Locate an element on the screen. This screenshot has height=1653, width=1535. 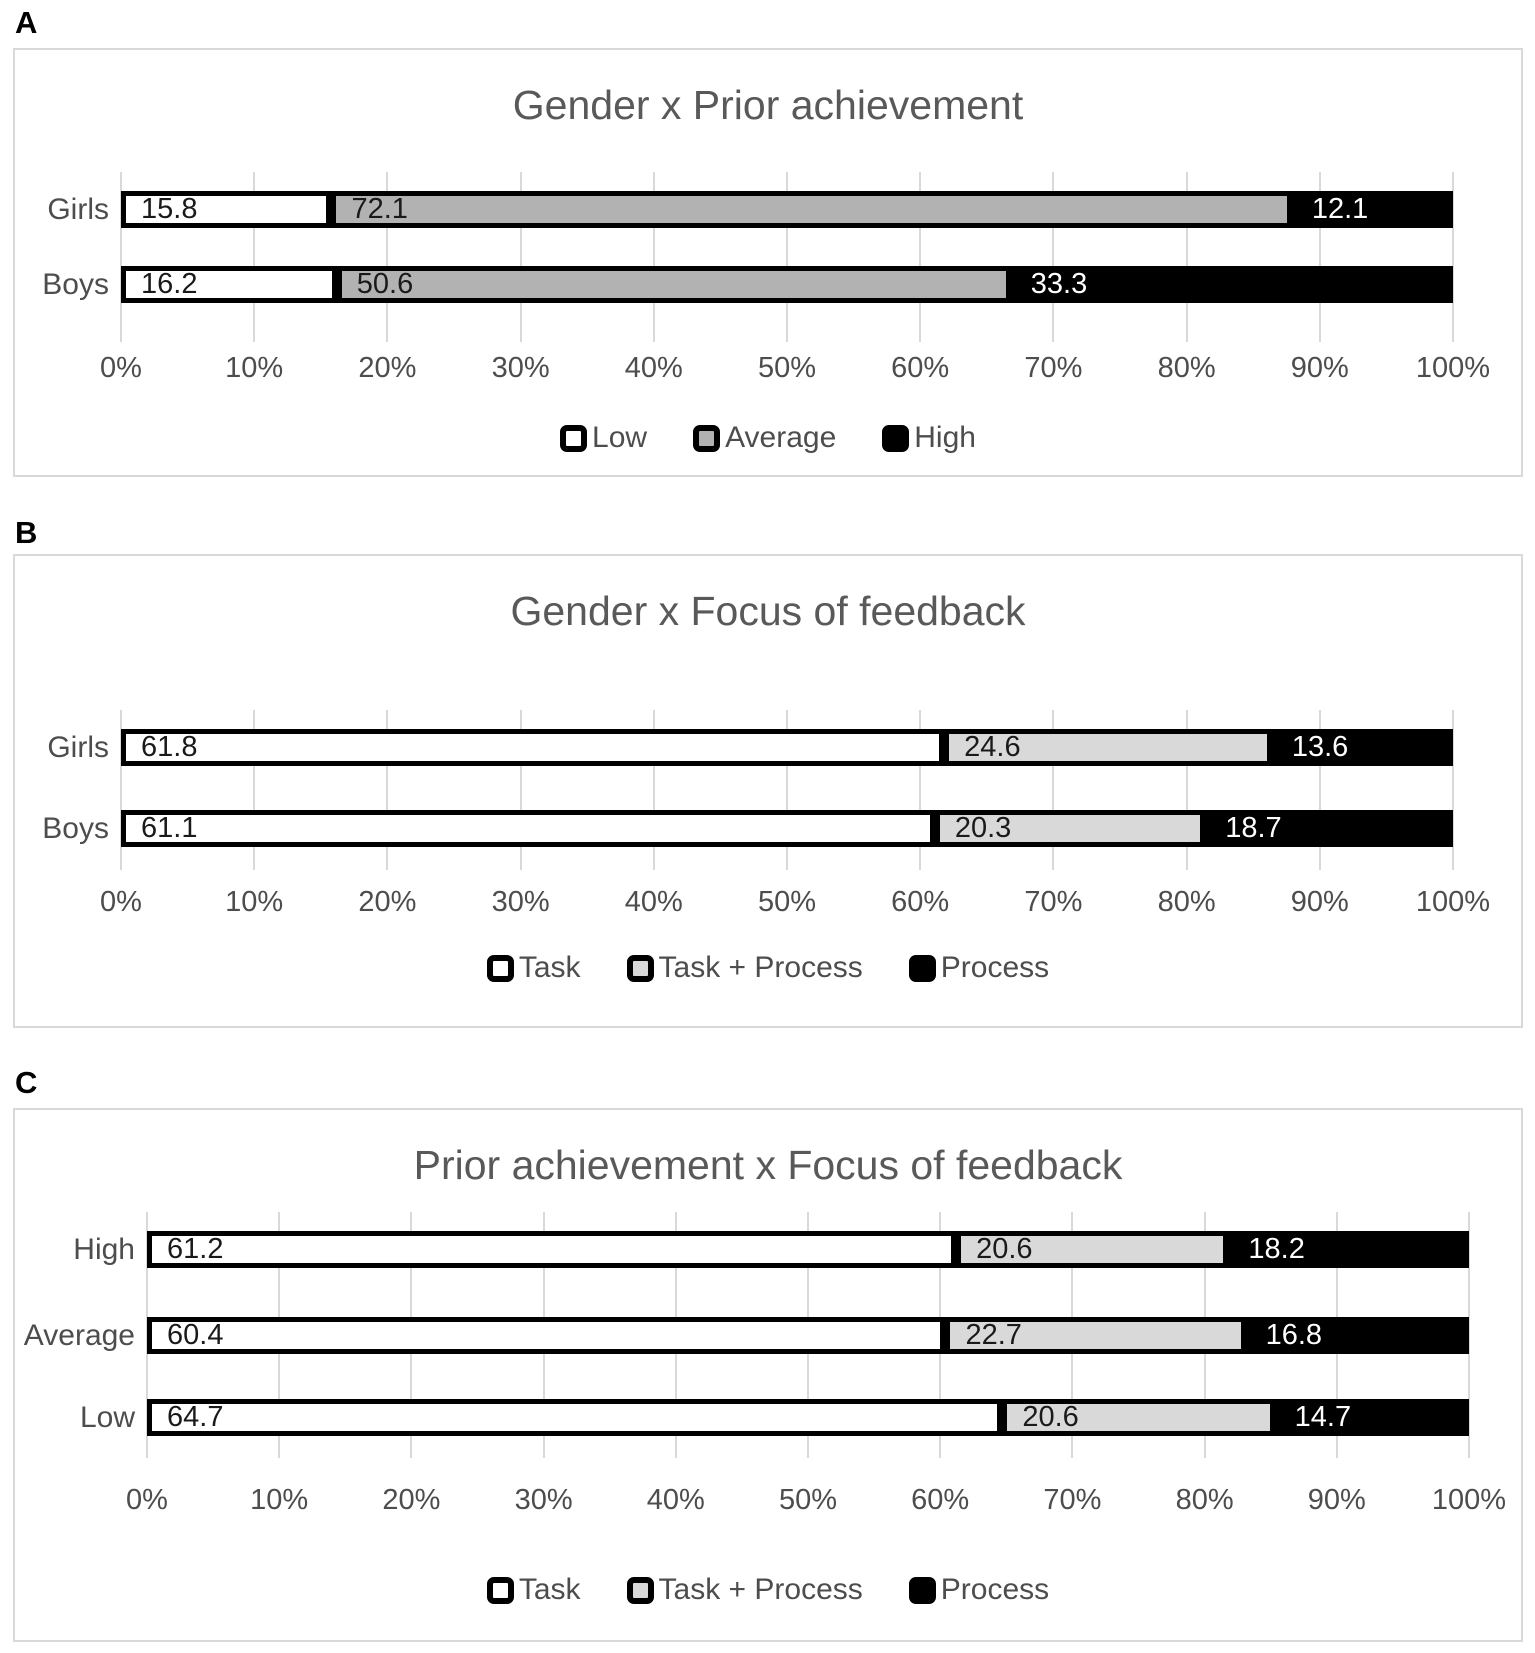
bar-segment-task-process: 22.7 is located at coordinates (1095, 1335).